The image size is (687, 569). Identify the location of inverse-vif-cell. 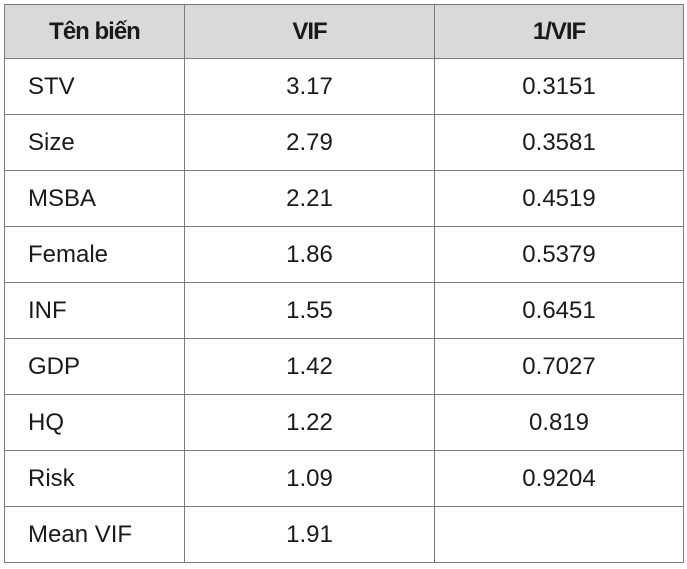
(559, 534).